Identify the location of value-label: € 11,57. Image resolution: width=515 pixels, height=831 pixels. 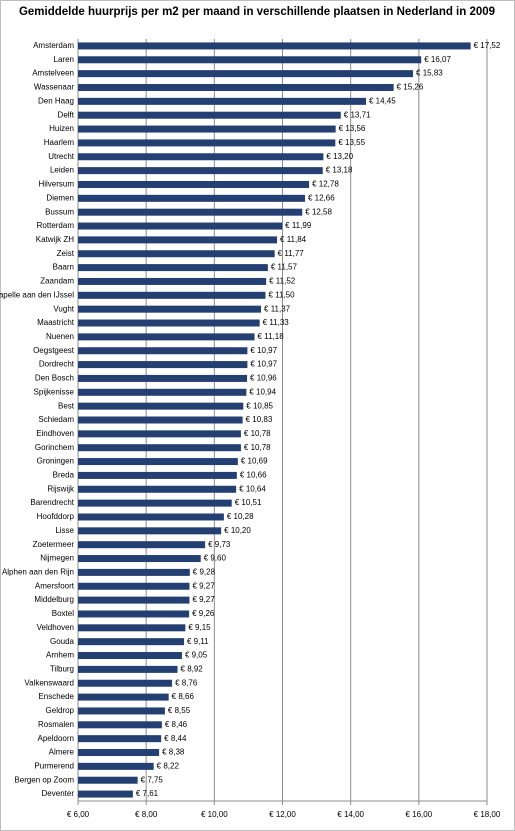
(284, 267).